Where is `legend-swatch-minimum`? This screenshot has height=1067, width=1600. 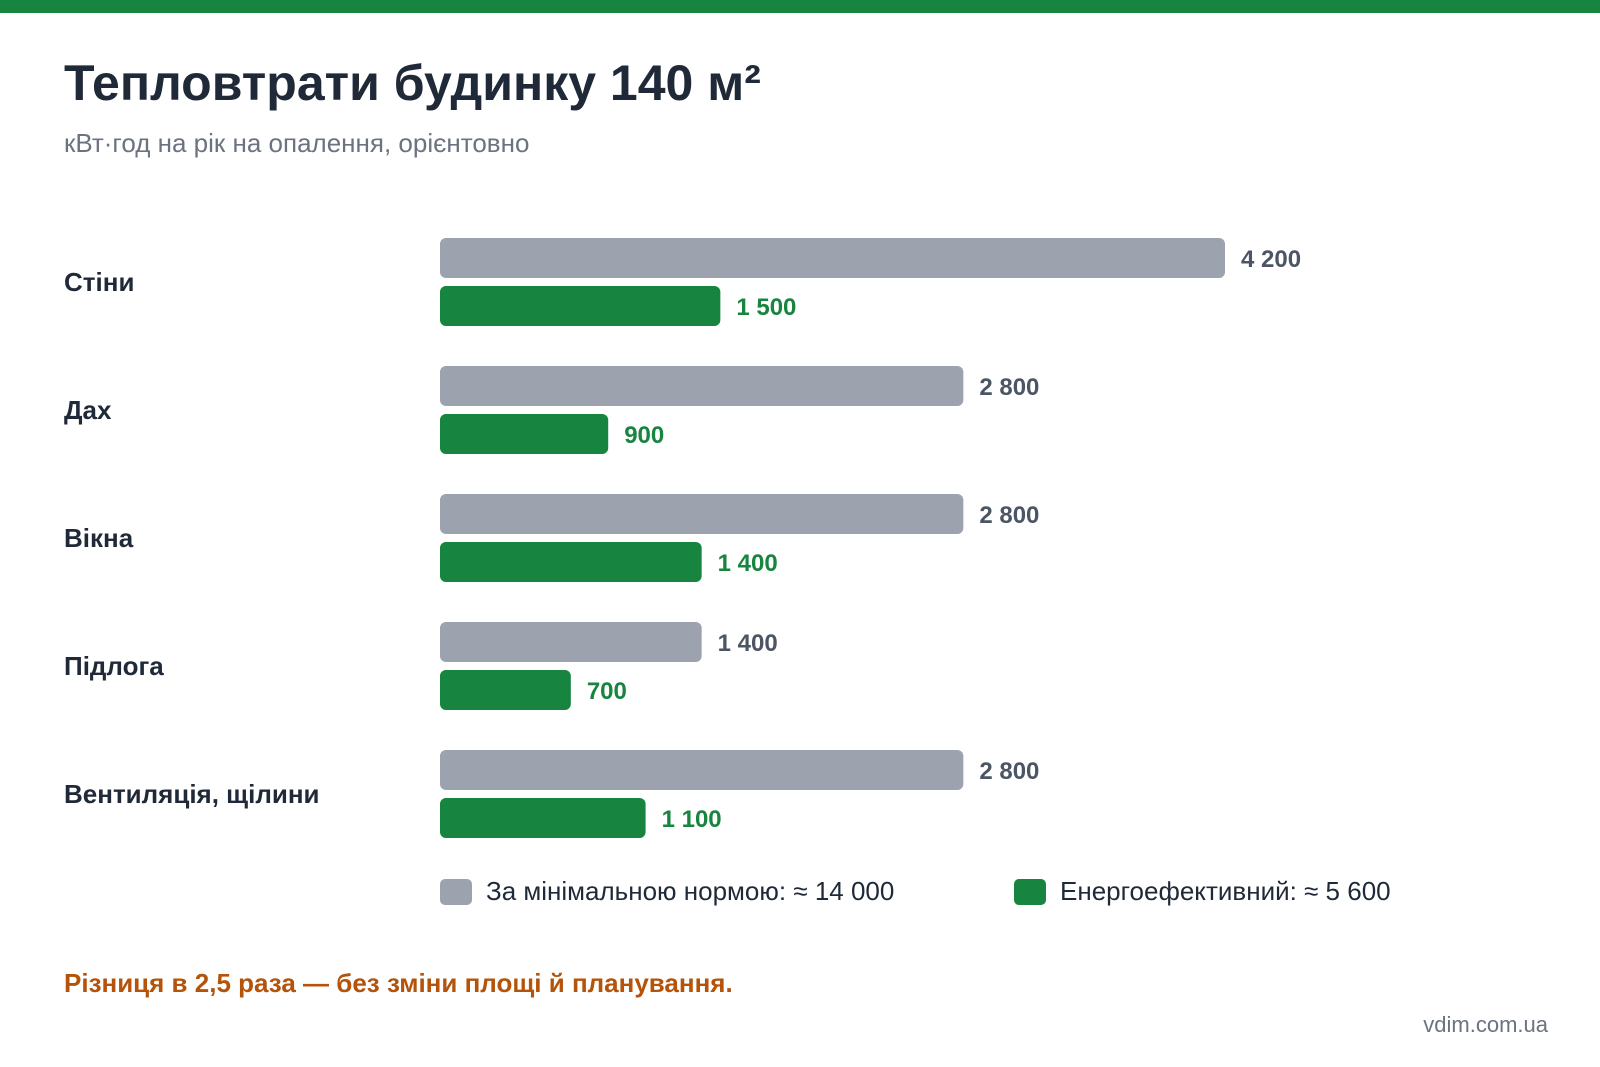
legend-swatch-minimum is located at coordinates (456, 891).